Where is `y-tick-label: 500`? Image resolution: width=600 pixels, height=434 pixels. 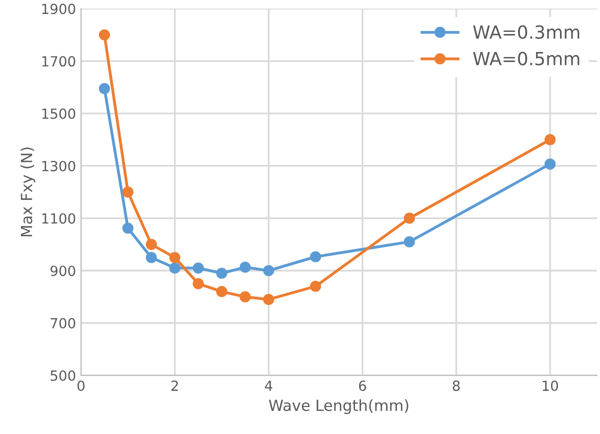 y-tick-label: 500 is located at coordinates (63, 375).